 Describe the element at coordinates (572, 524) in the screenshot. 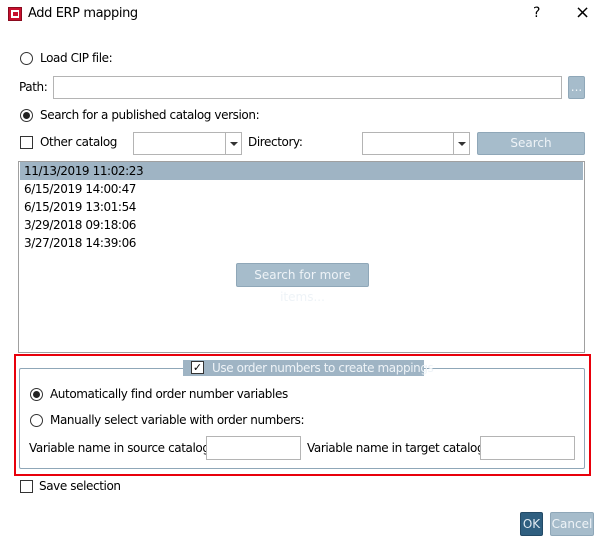

I see `cancel-button: Cancel` at that location.